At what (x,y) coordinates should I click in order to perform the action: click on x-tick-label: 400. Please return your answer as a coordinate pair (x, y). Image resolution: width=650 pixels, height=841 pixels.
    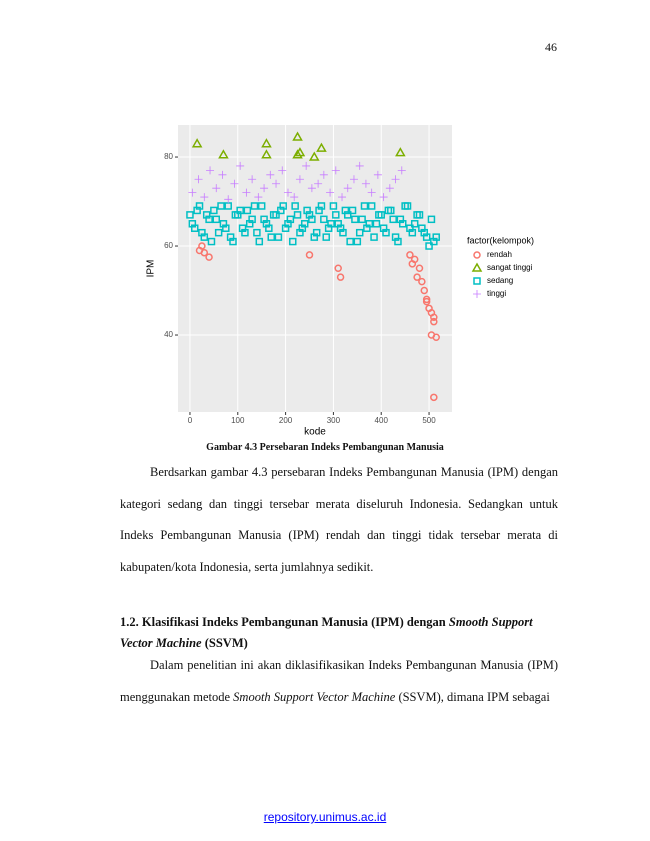
    Looking at the image, I should click on (382, 420).